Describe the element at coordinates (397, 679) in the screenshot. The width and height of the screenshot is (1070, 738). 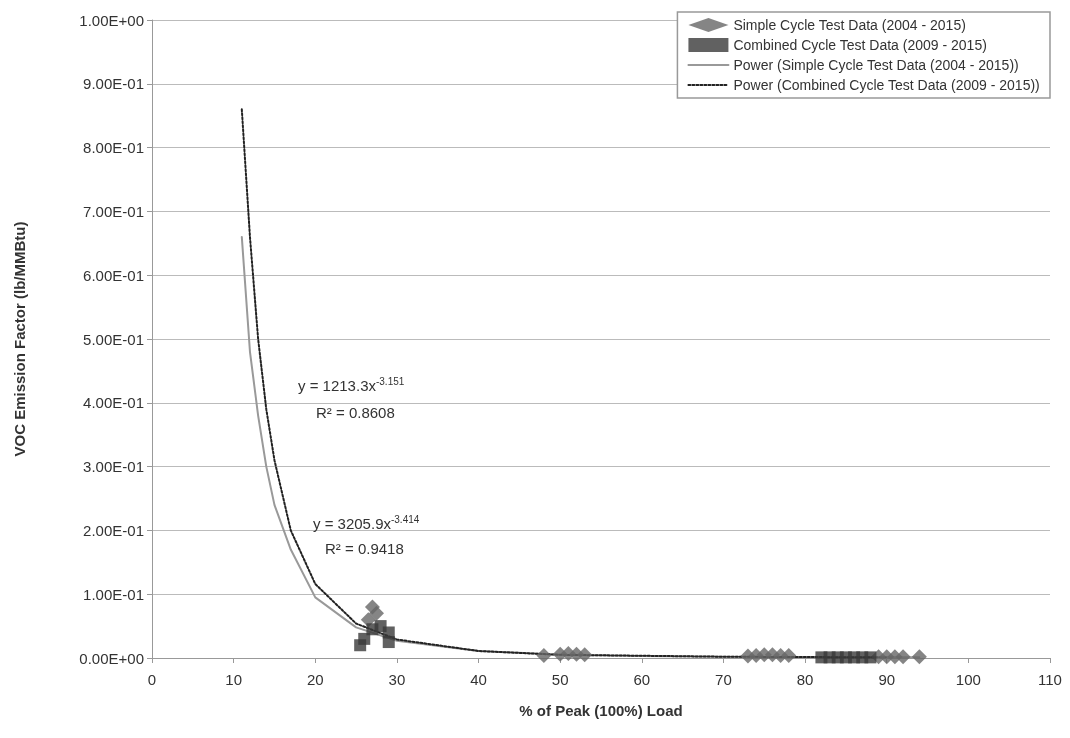
I see `x-tick-label: 30` at that location.